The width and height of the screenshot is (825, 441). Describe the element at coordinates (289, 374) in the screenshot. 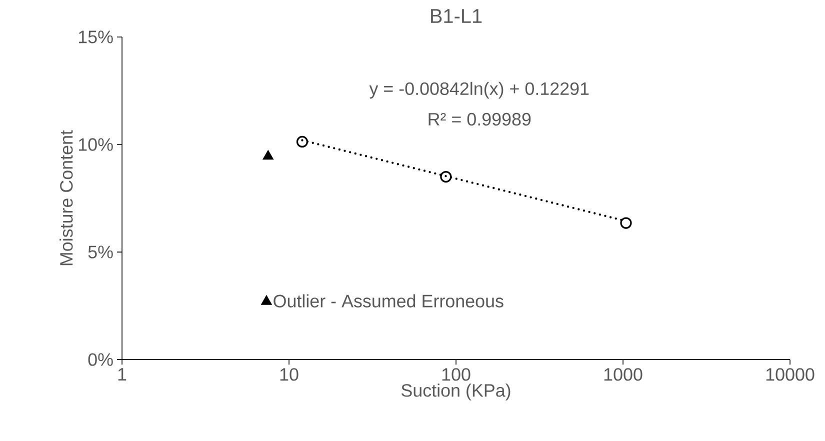

I see `x-tick-label: 10` at that location.